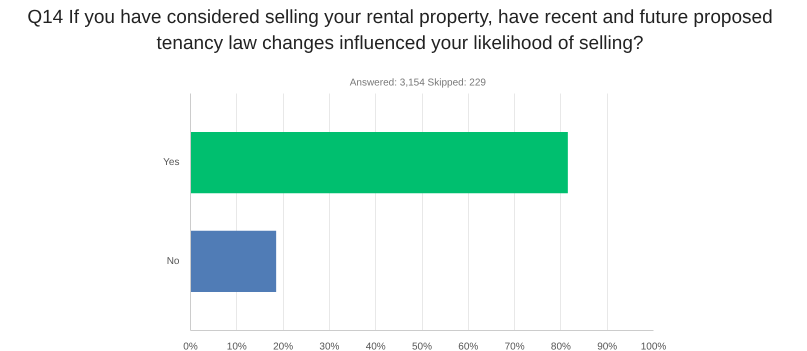 The height and width of the screenshot is (351, 807). What do you see at coordinates (653, 346) in the screenshot?
I see `x-tick-label: 100%` at bounding box center [653, 346].